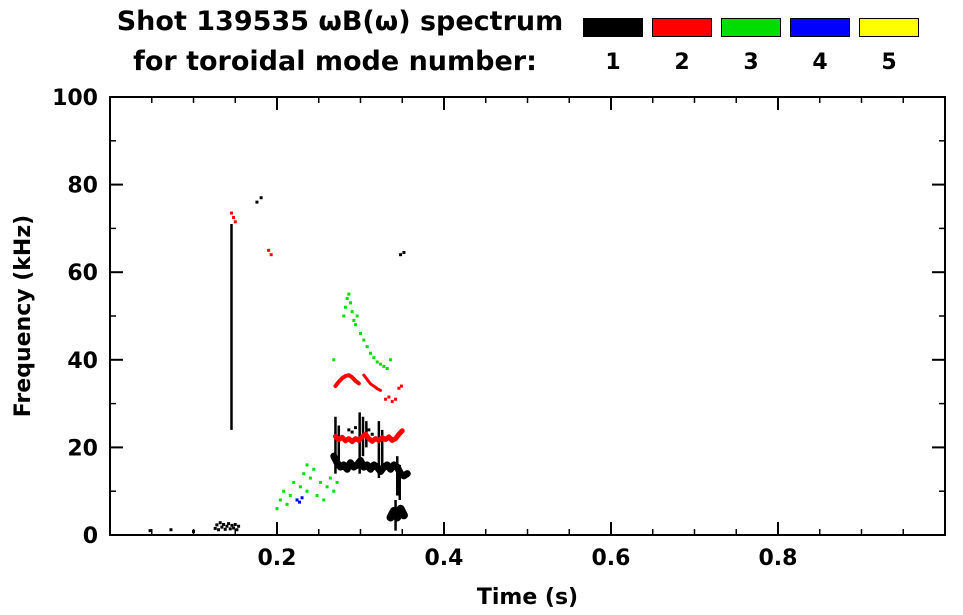 Image resolution: width=963 pixels, height=615 pixels. What do you see at coordinates (75, 98) in the screenshot?
I see `y-tick-label: 100` at bounding box center [75, 98].